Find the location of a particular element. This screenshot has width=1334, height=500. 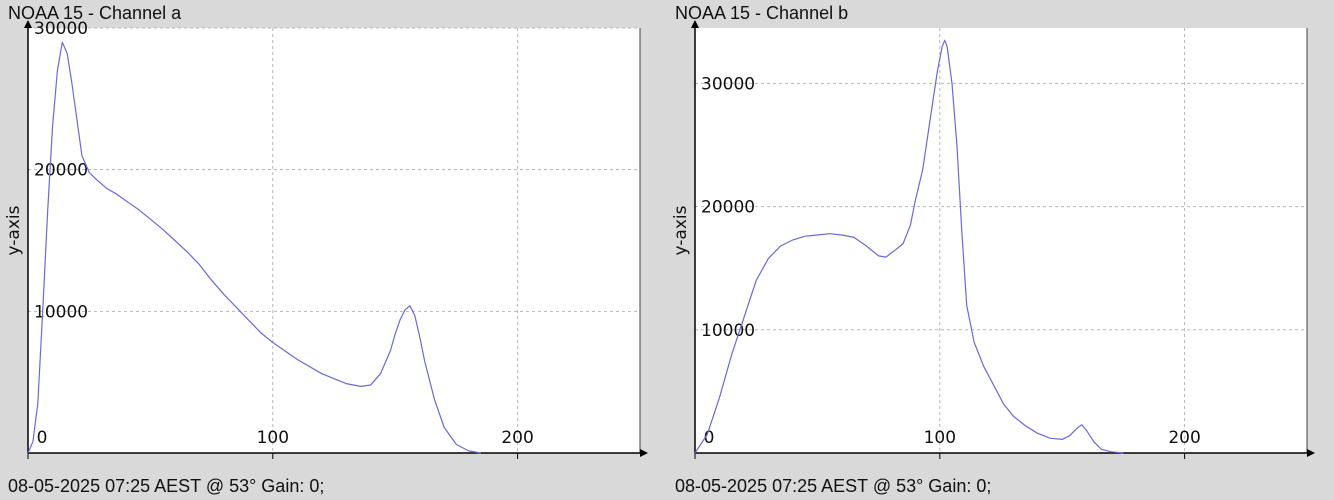

chart-title: NOAA 15 - Channel b is located at coordinates (762, 13).